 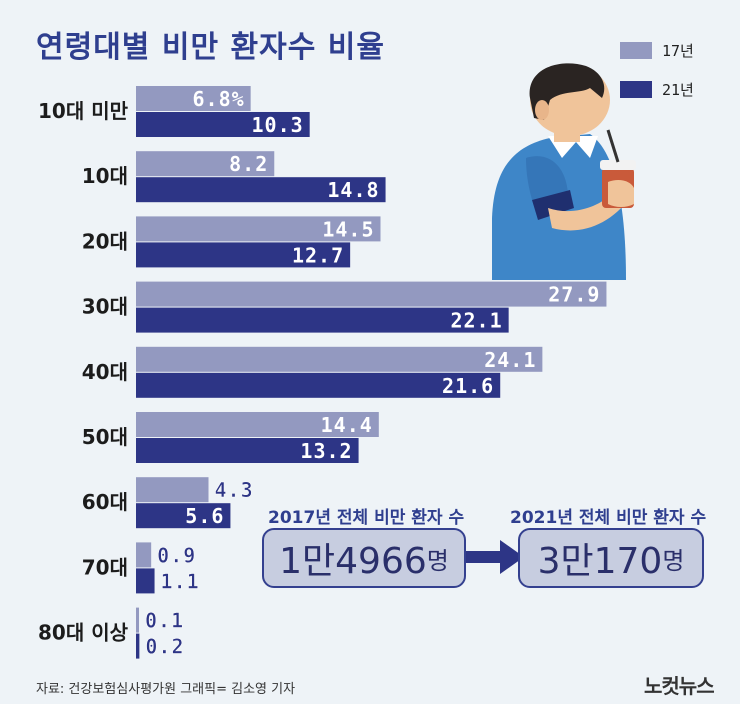 What do you see at coordinates (83, 111) in the screenshot?
I see `category-label: 10대 미만` at bounding box center [83, 111].